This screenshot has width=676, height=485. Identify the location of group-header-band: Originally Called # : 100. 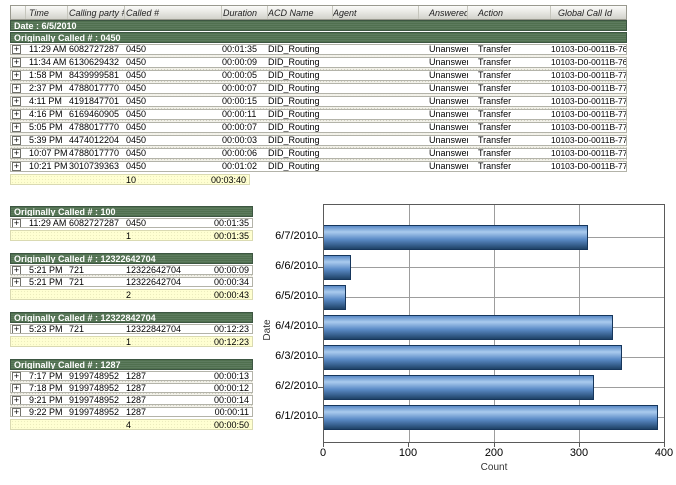
(131, 211).